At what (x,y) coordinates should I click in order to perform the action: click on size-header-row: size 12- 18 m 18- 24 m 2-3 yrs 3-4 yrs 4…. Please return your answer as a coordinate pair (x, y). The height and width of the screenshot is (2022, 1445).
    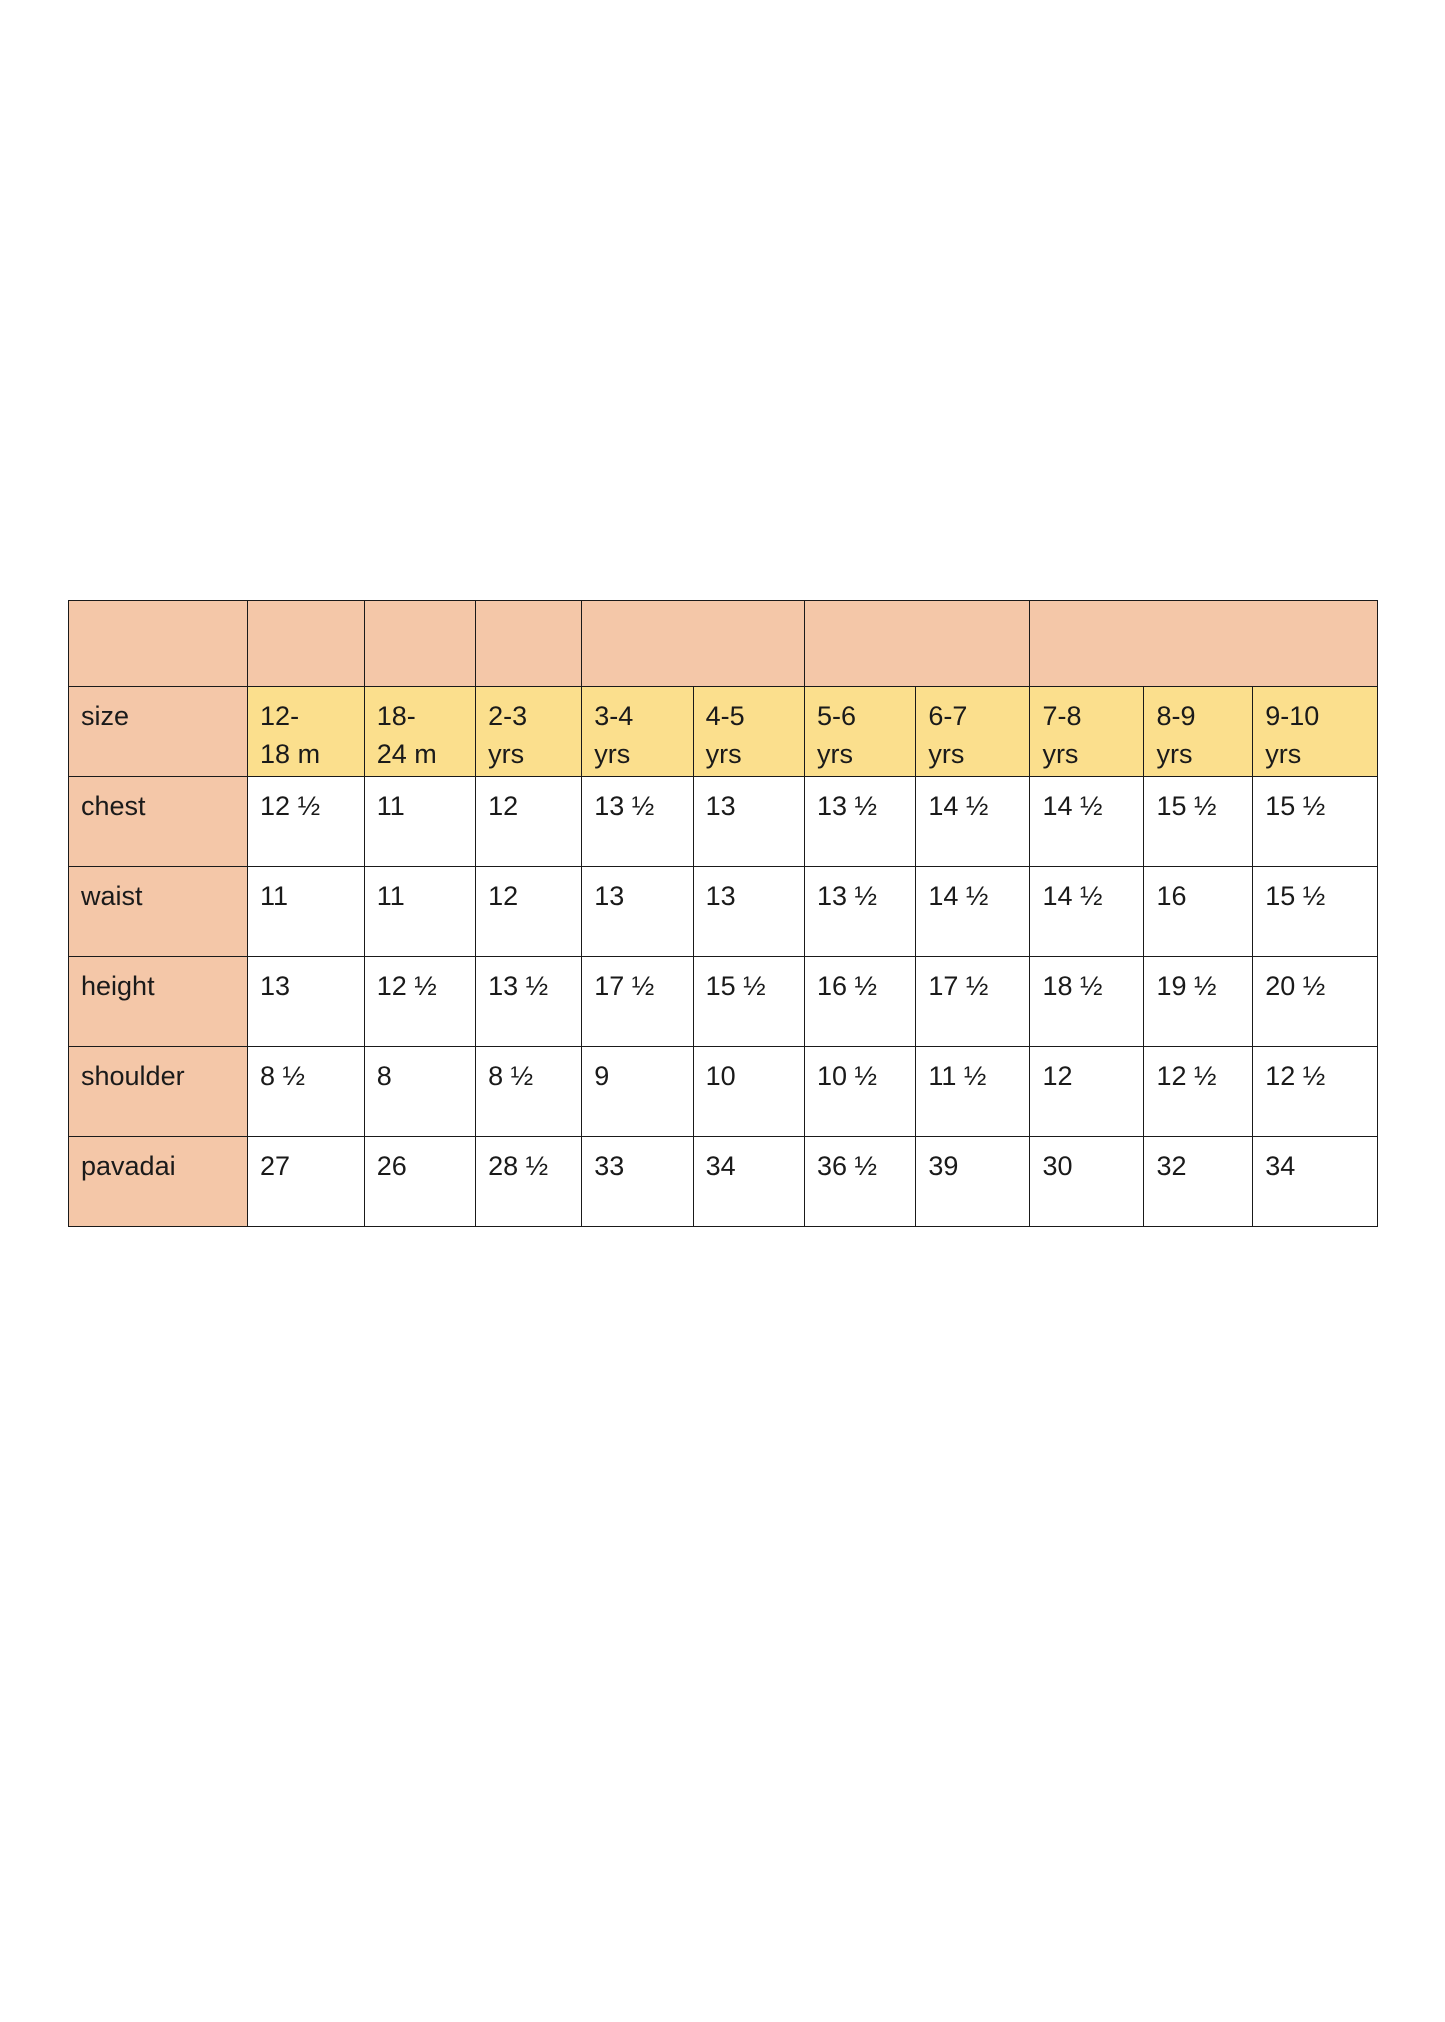
    Looking at the image, I should click on (722, 731).